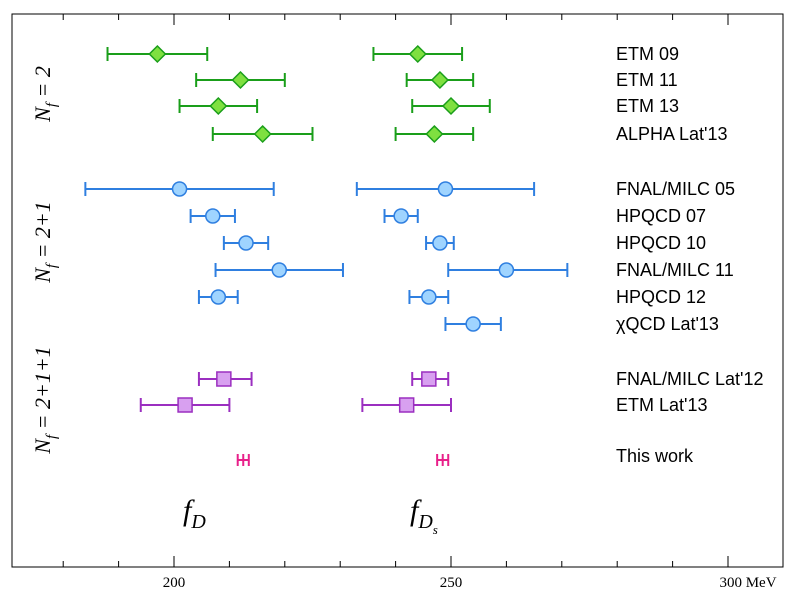  I want to click on row-label: χQCD Lat'13, so click(667, 324).